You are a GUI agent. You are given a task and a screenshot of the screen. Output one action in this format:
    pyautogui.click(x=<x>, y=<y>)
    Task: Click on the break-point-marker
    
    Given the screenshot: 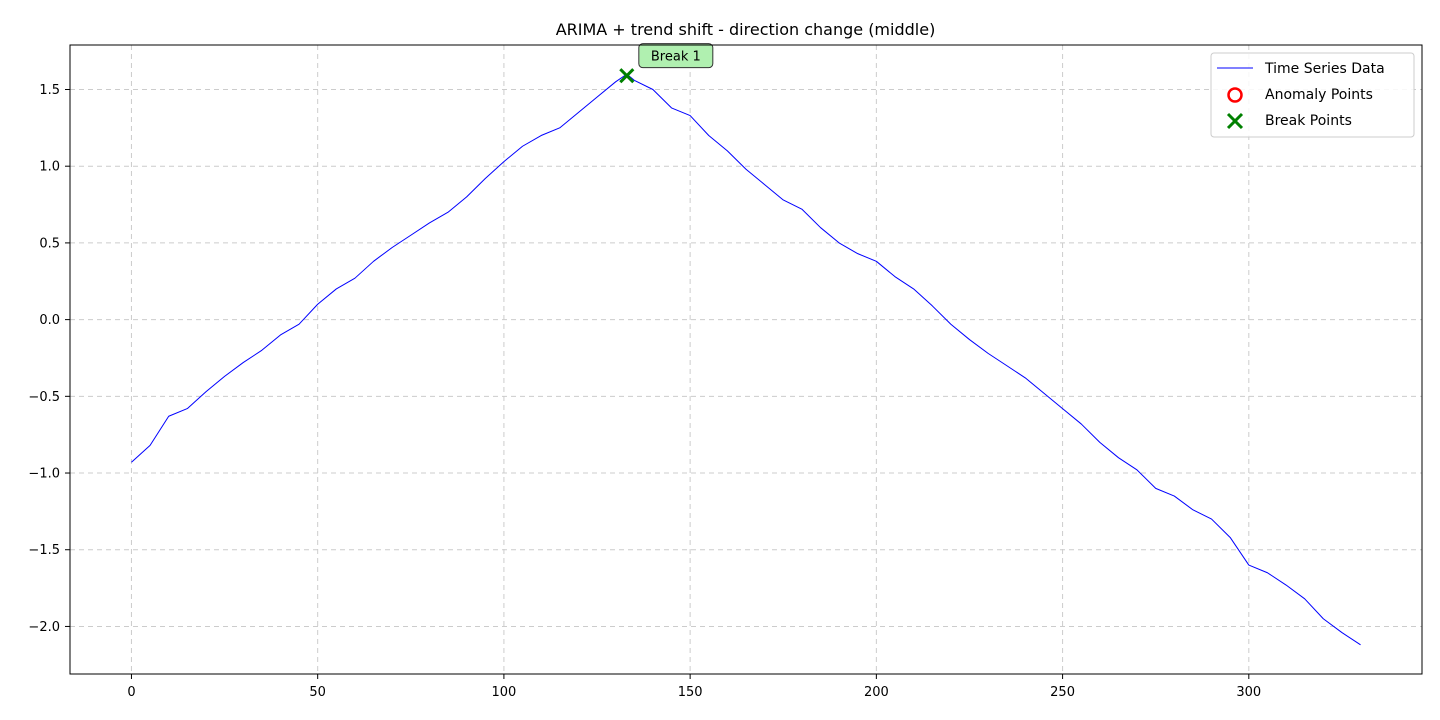 What is the action you would take?
    pyautogui.click(x=627, y=76)
    